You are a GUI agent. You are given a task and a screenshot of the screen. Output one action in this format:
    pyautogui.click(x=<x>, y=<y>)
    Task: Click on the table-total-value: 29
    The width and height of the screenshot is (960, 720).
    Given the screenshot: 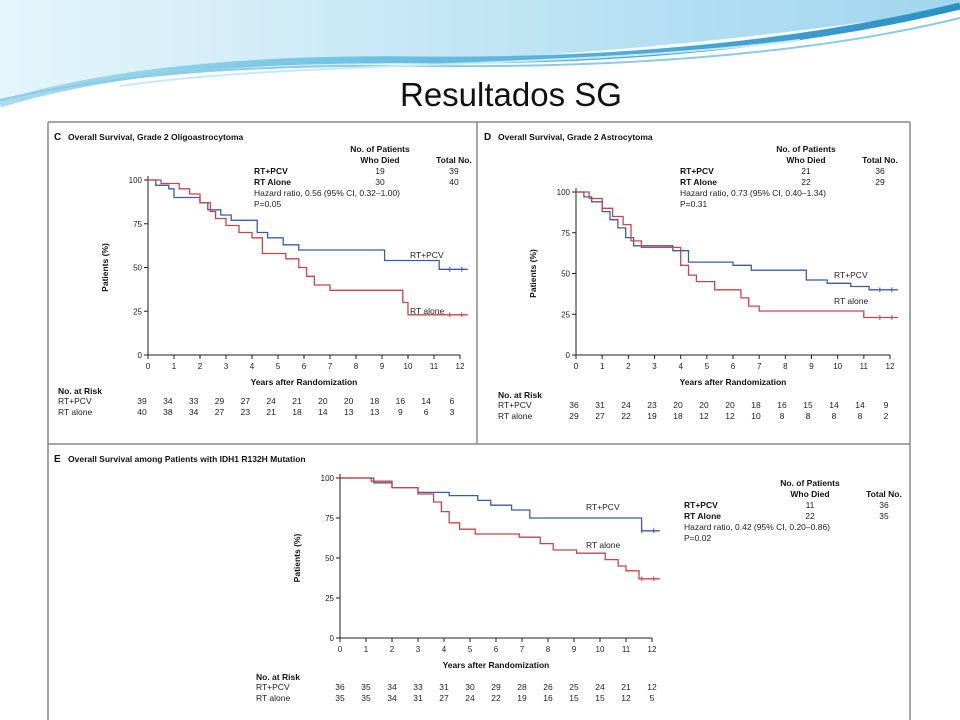 What is the action you would take?
    pyautogui.click(x=880, y=182)
    